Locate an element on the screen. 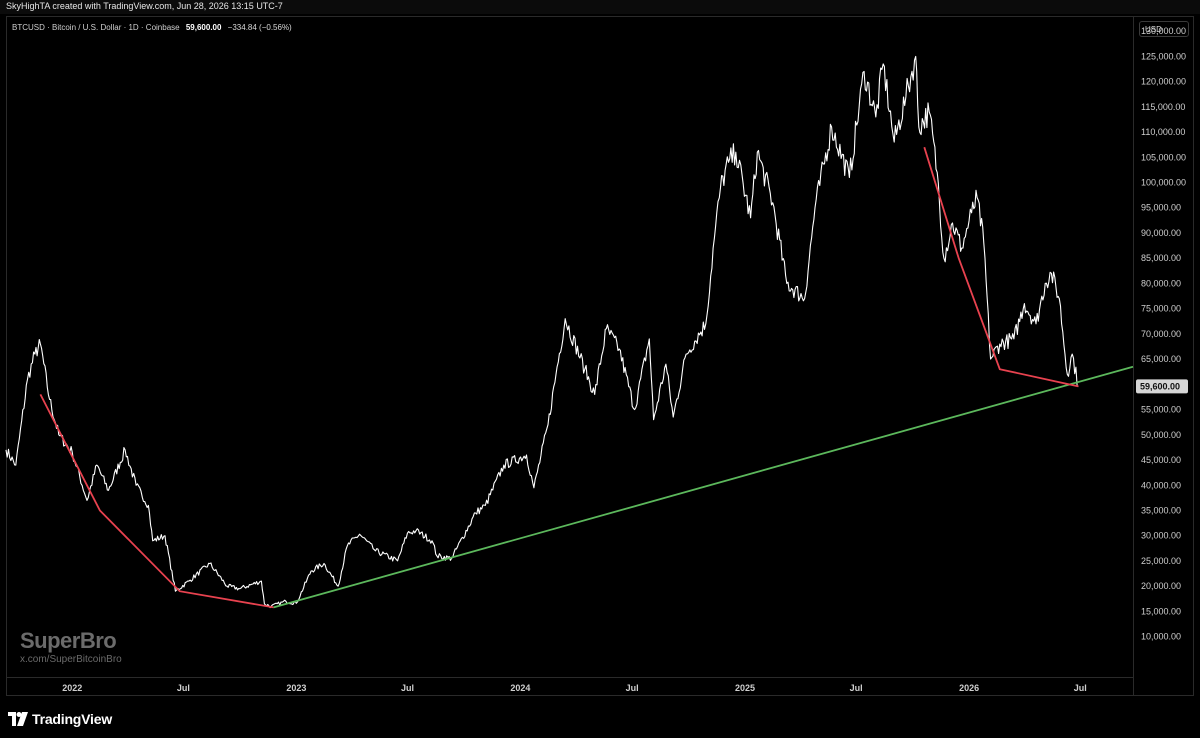 The image size is (1200, 738). y-tick-label: 70,000.00 is located at coordinates (1161, 334).